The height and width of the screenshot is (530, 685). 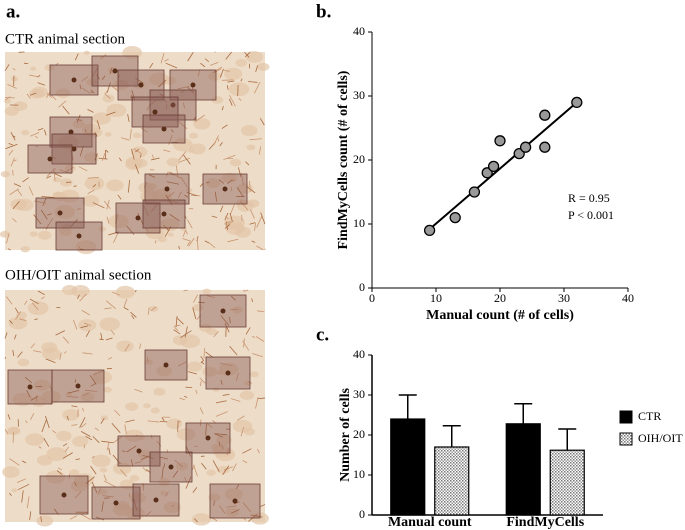 I want to click on x-tick-label: 20, so click(x=500, y=298).